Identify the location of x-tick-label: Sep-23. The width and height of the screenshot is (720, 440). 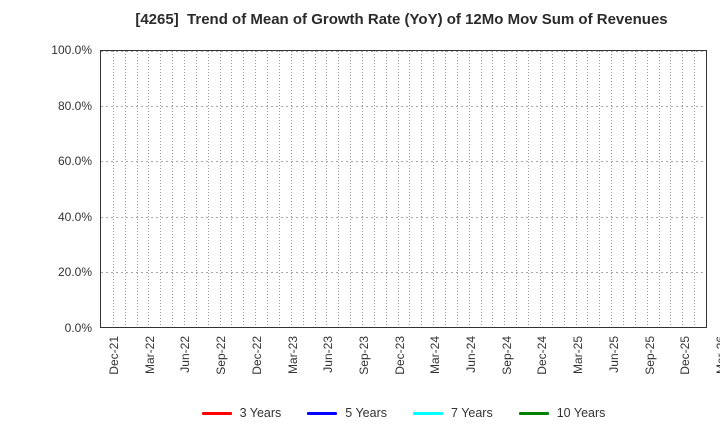
(363, 355).